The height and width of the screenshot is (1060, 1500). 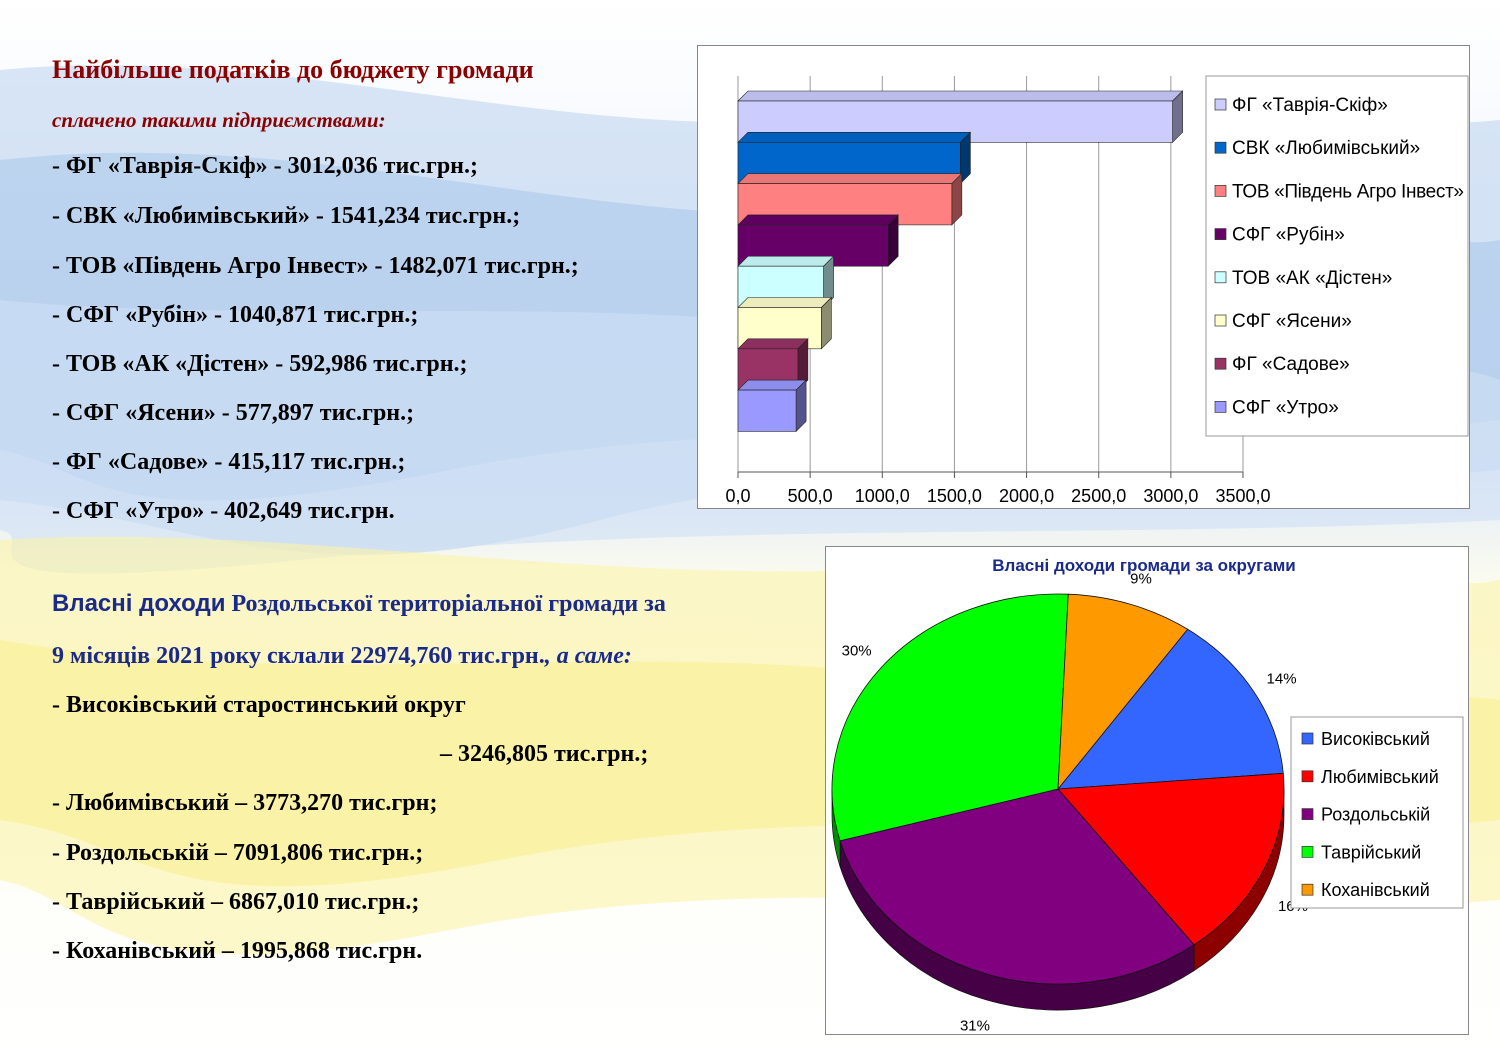 I want to click on tax-line: - СФГ «Утро» - 402,649 тис.грн., so click(x=223, y=511).